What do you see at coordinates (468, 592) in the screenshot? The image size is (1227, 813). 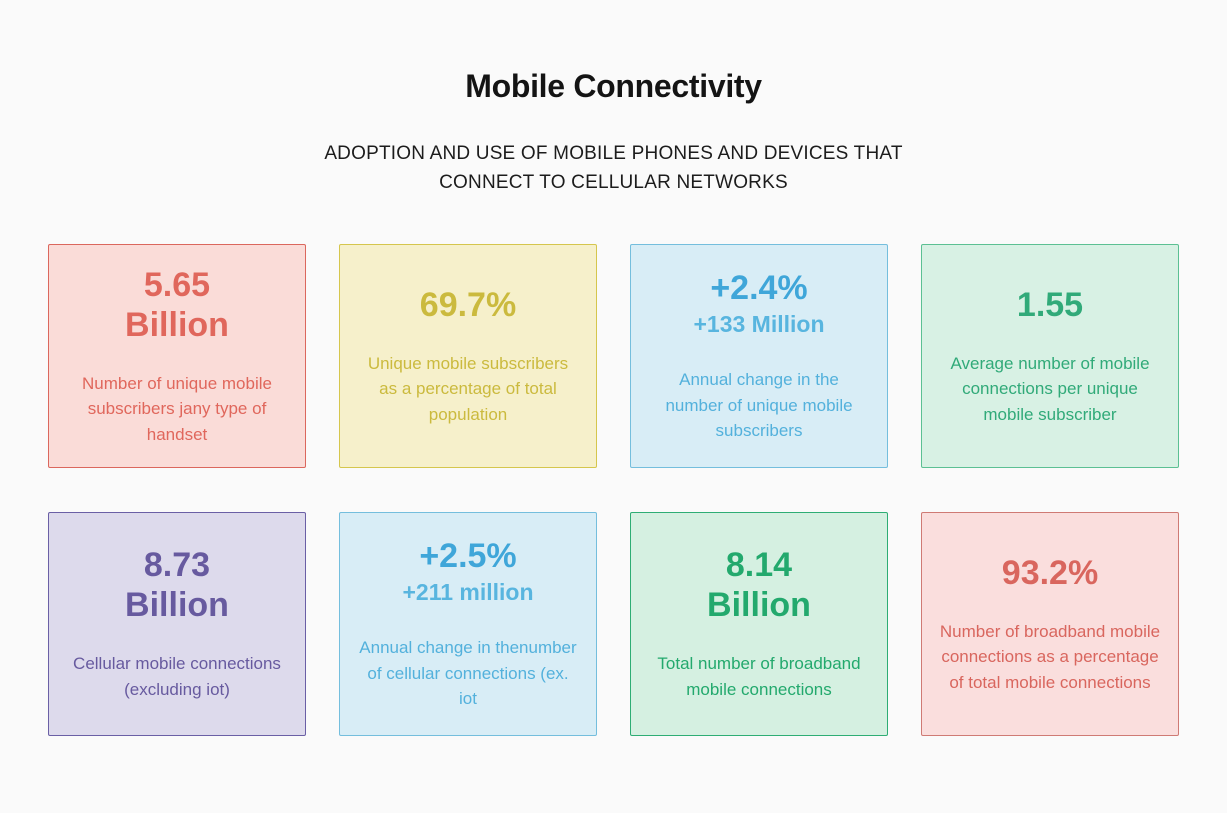 I see `stat-subvalue: +211 million` at bounding box center [468, 592].